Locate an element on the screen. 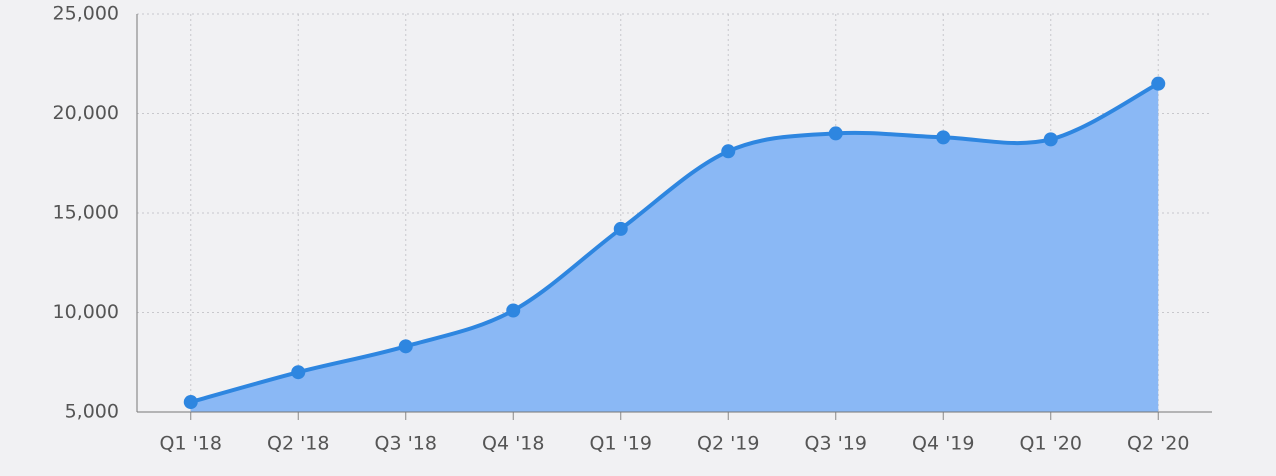 The image size is (1276, 476). y-tick-label: 20,000 is located at coordinates (86, 113).